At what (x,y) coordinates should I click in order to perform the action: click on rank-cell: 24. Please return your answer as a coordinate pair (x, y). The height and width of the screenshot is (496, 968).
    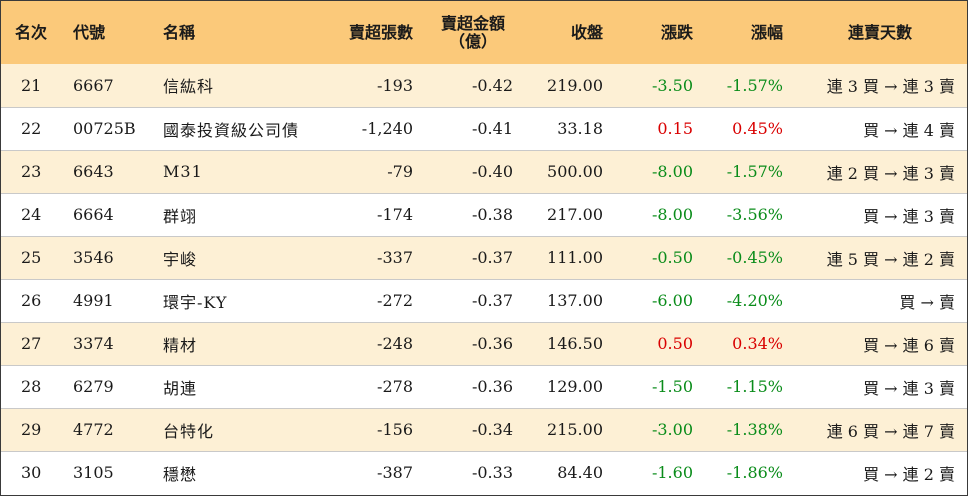
    Looking at the image, I should click on (30, 214).